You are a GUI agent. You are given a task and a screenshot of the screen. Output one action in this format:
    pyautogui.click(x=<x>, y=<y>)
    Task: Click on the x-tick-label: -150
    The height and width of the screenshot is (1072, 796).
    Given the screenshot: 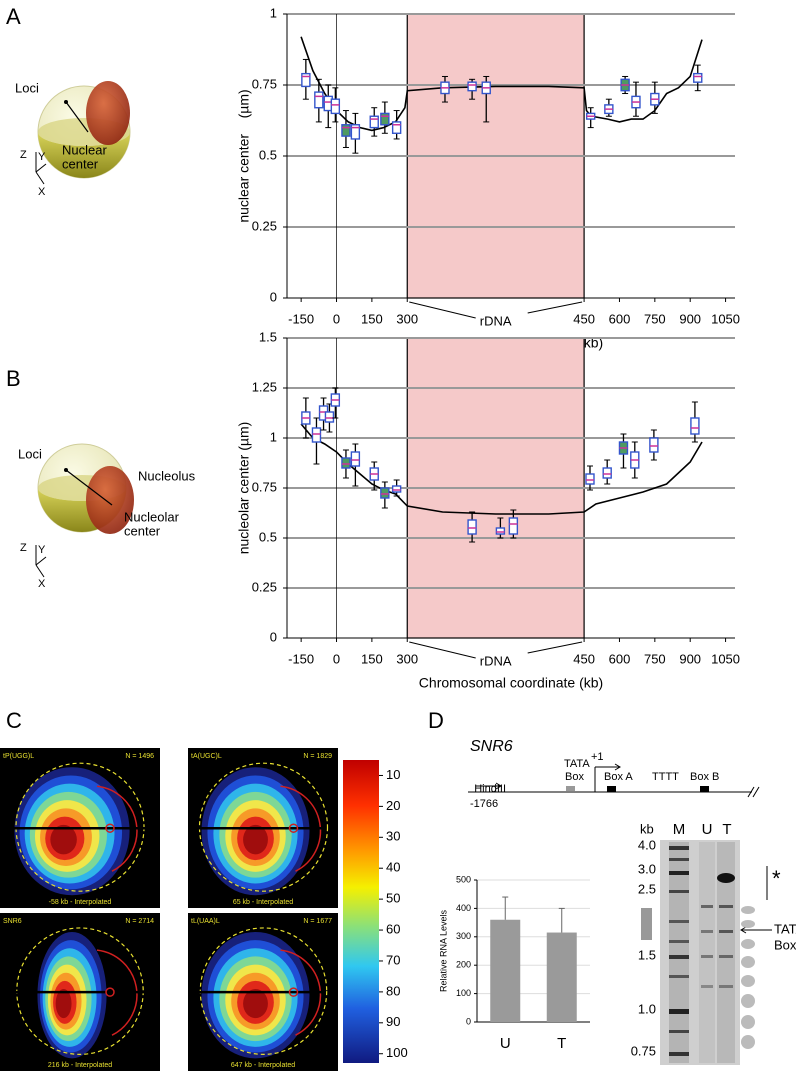 What is the action you would take?
    pyautogui.click(x=301, y=658)
    